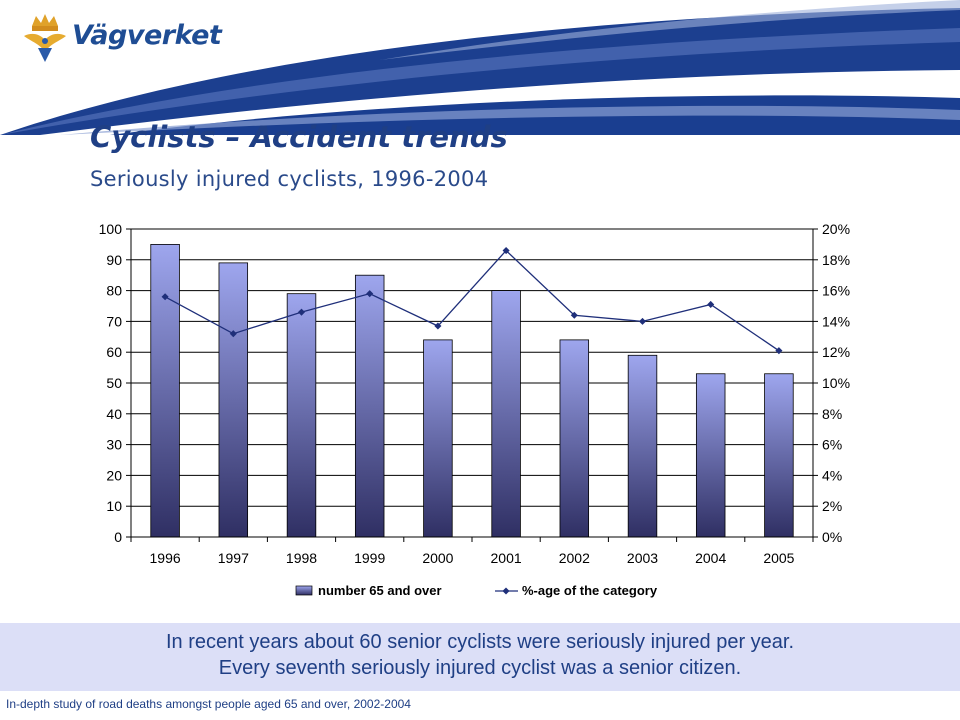 This screenshot has width=960, height=720. I want to click on x-tick-label: 1999, so click(369, 558).